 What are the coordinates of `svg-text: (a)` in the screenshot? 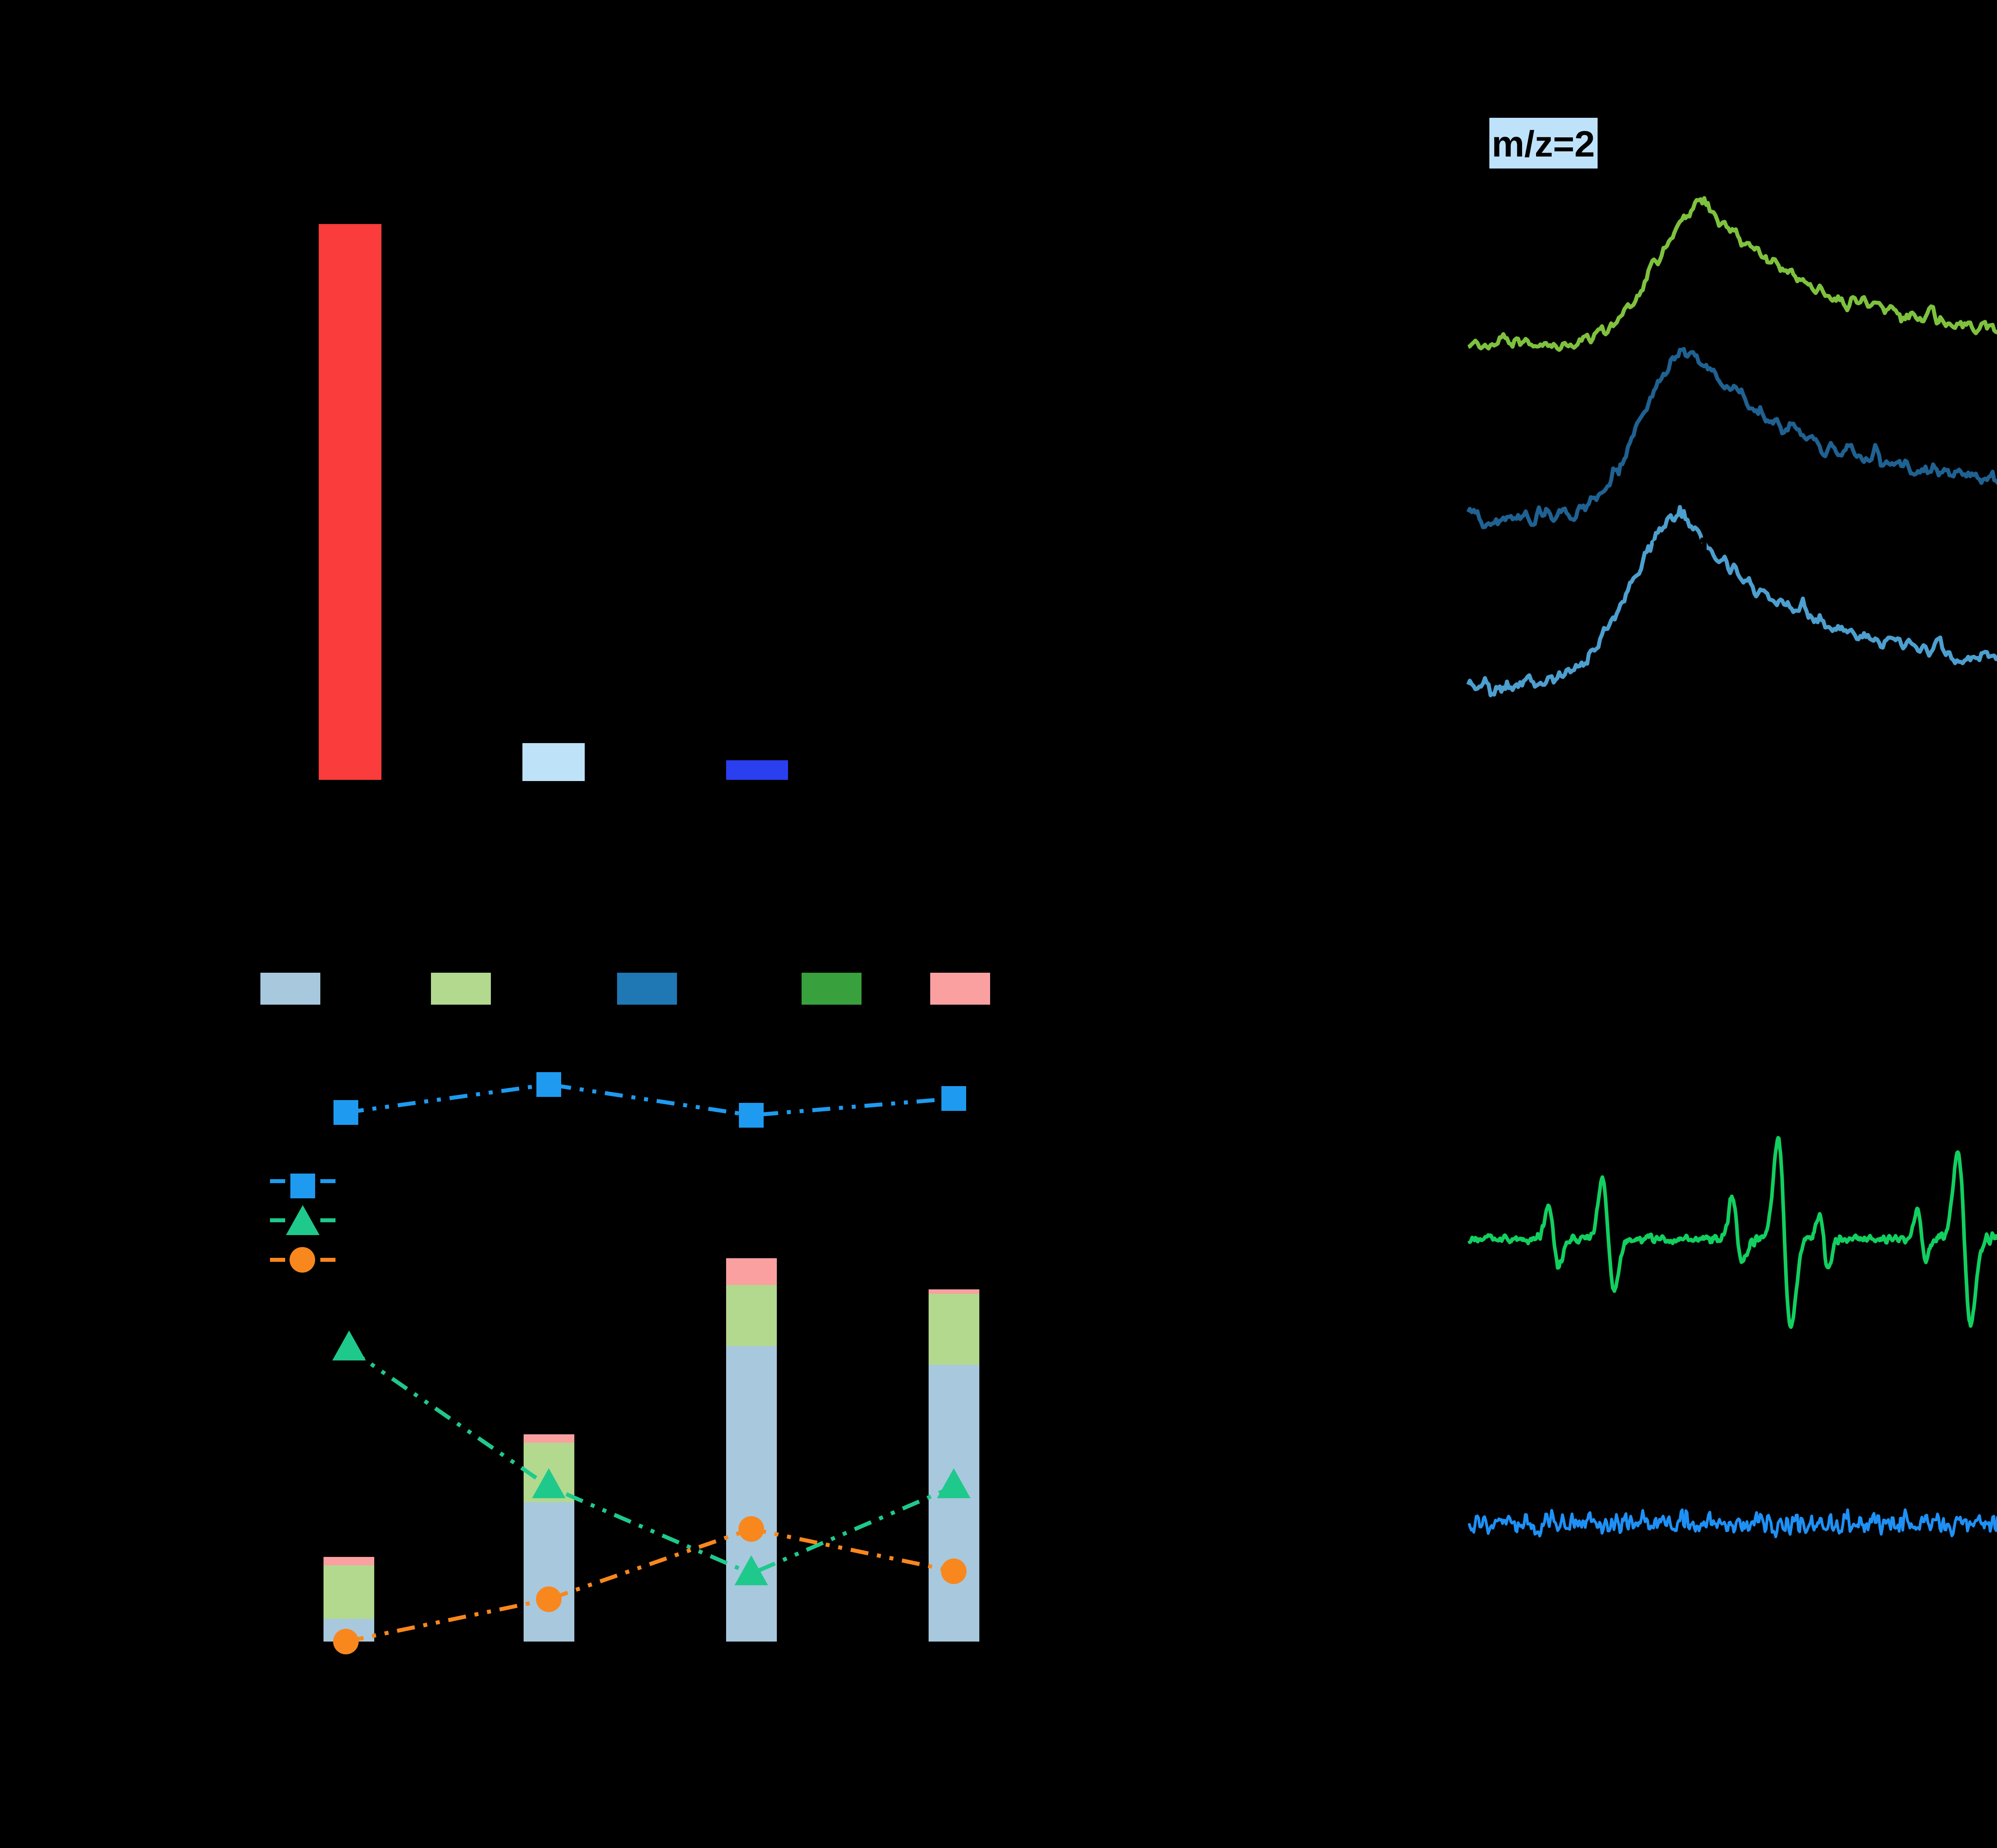 It's located at (100, 68).